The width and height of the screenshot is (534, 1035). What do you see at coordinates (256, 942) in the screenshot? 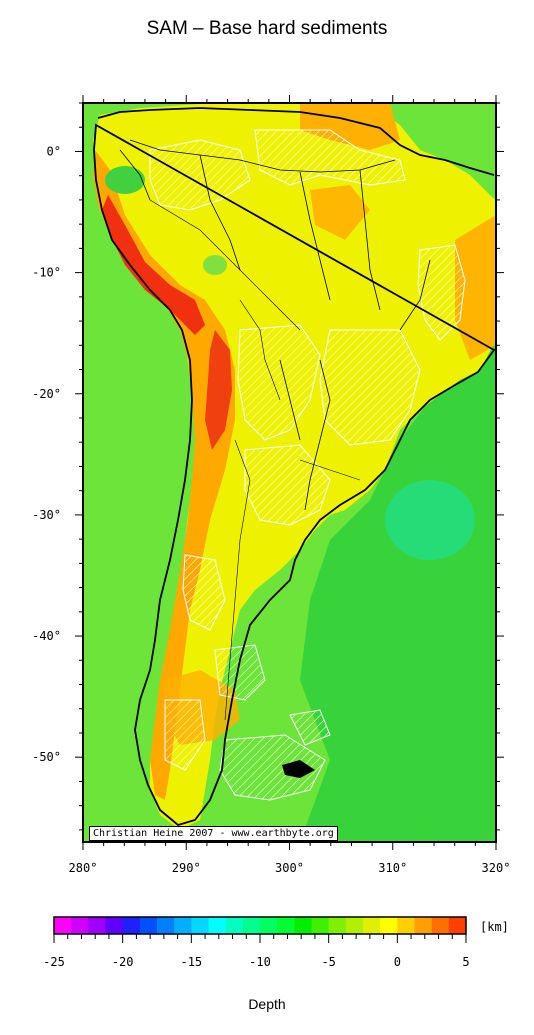
I see `colorbar: -25 -20 -15 -10 -5 0 5` at bounding box center [256, 942].